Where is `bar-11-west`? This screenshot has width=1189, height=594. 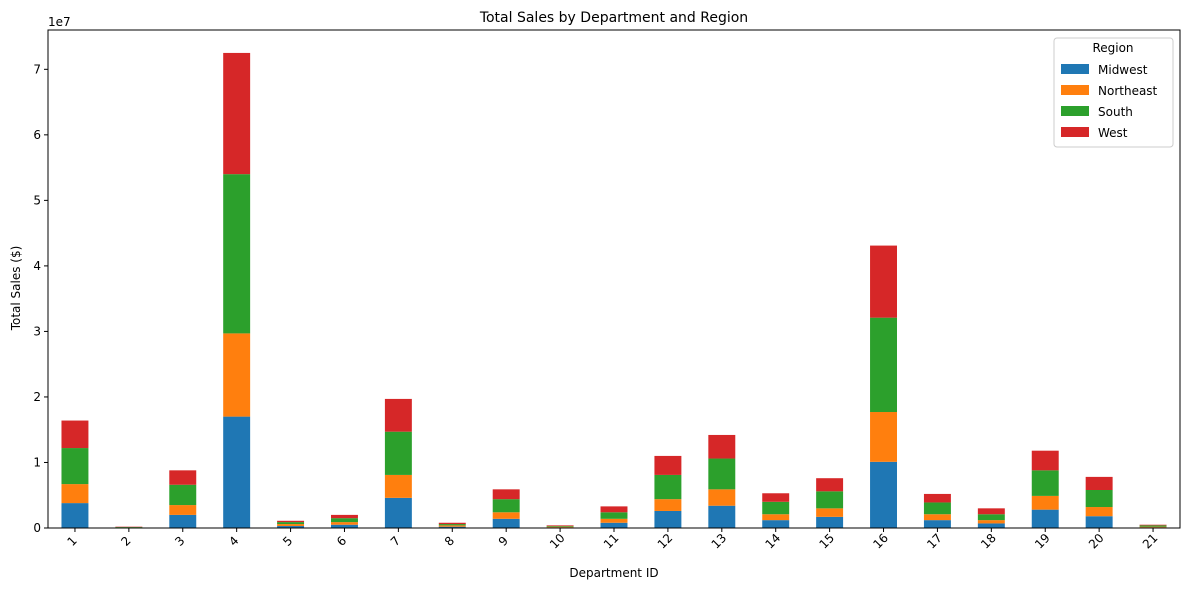
bar-11-west is located at coordinates (614, 509).